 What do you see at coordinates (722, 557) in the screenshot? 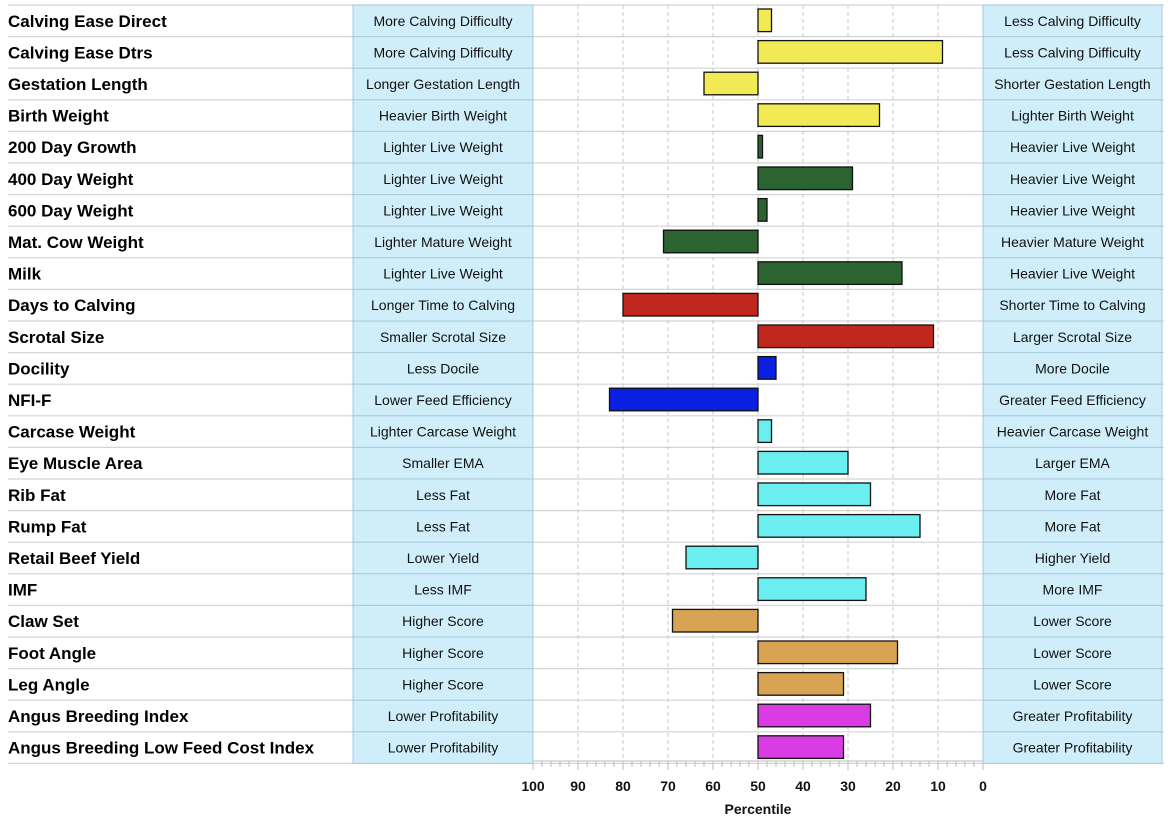
I see `bar-retail-beef-yield` at bounding box center [722, 557].